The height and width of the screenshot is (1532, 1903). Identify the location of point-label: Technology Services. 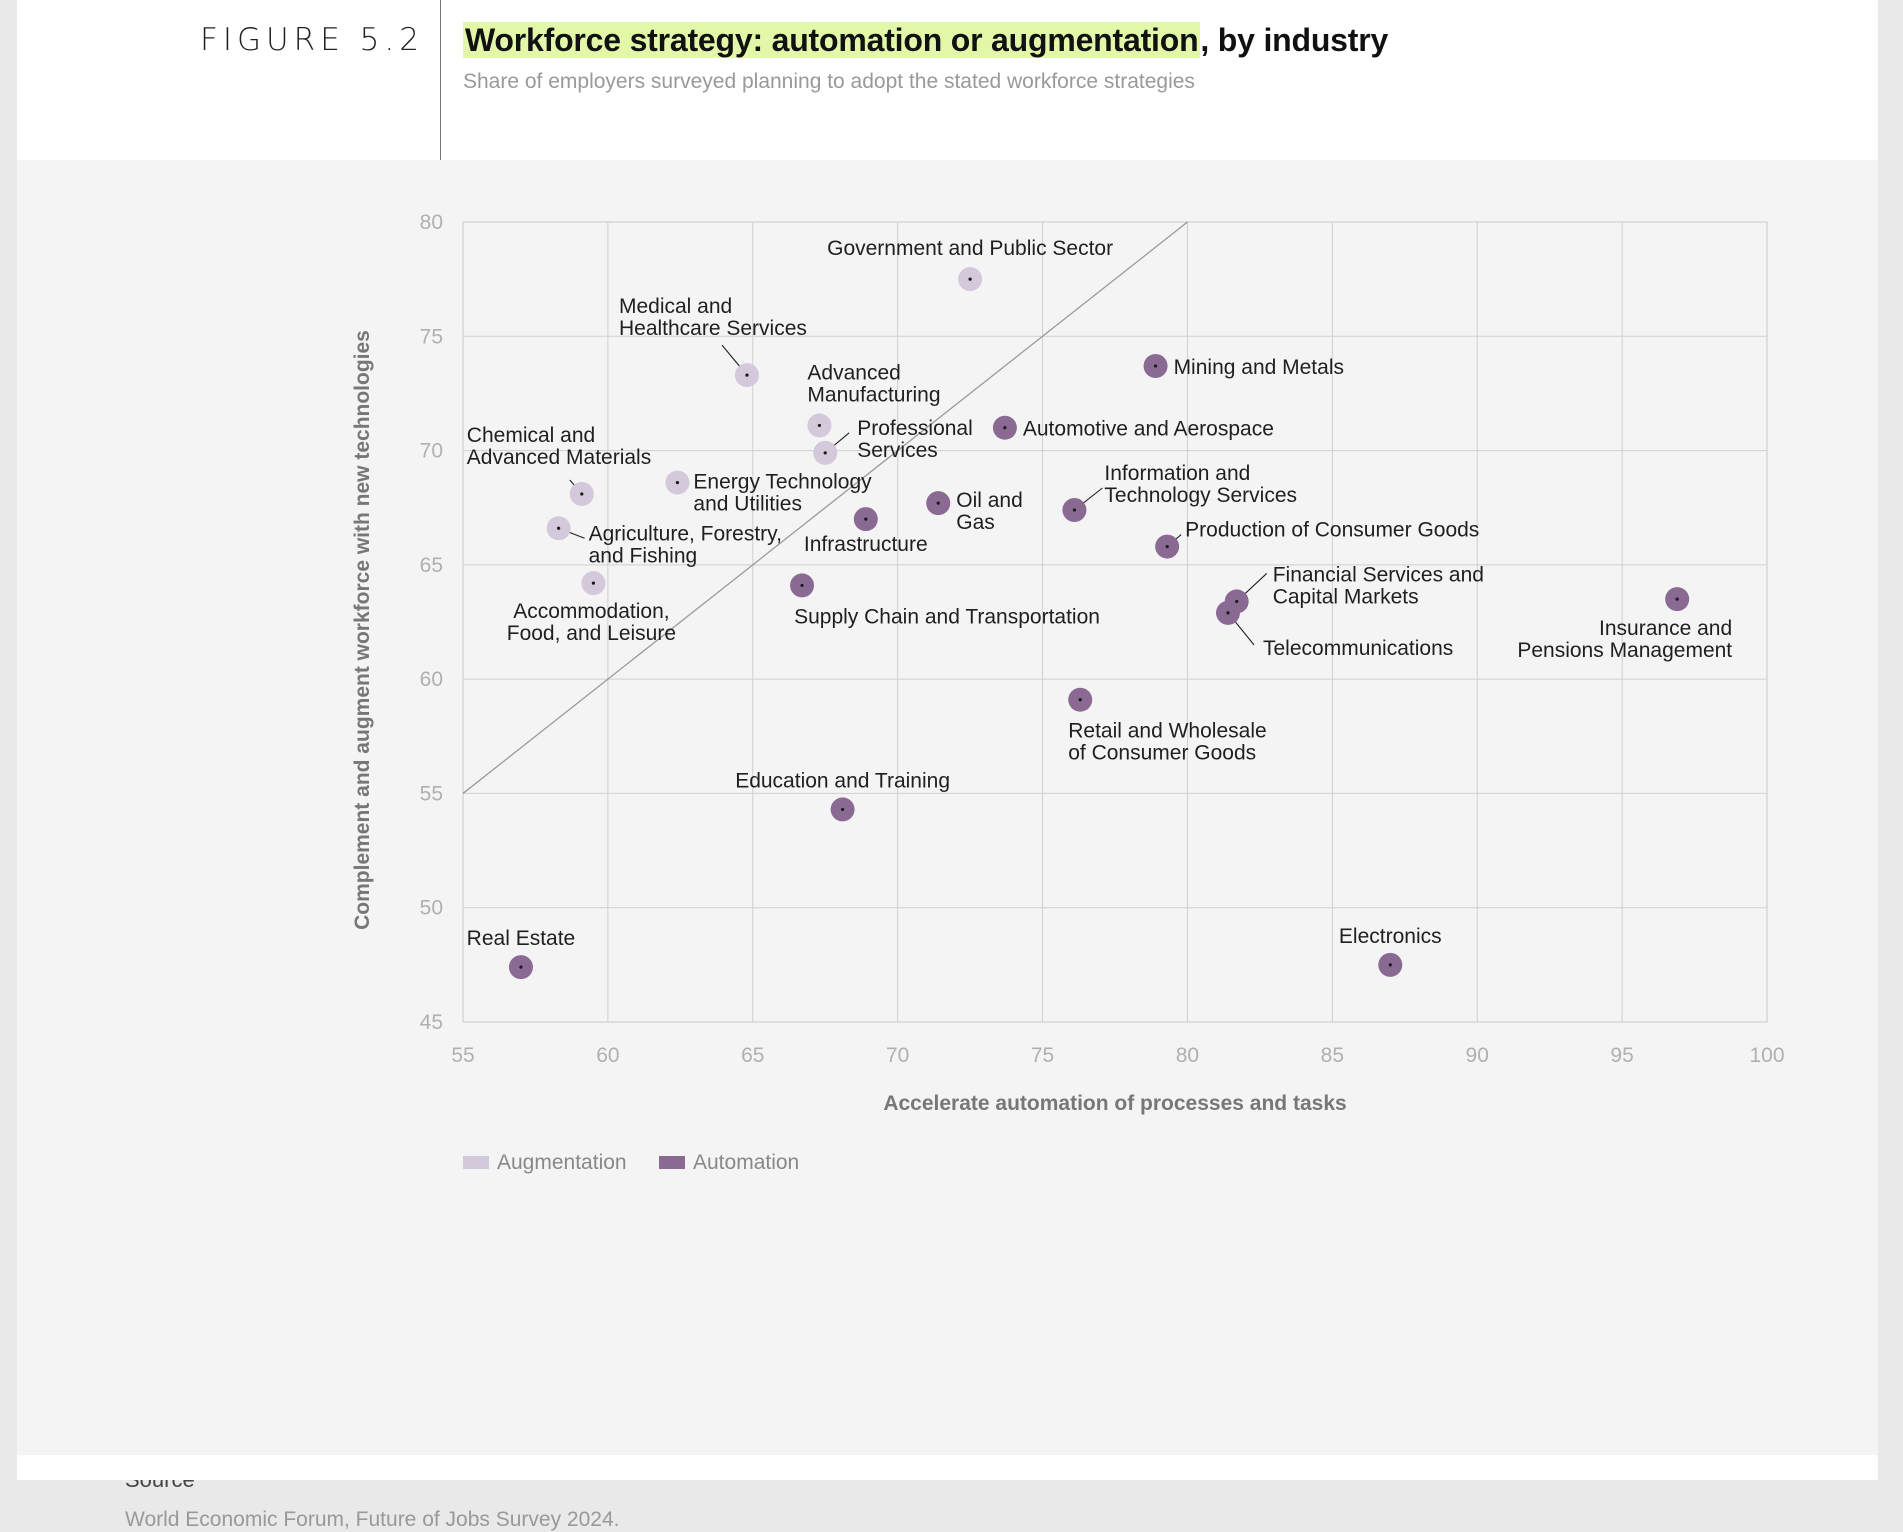
(1200, 495).